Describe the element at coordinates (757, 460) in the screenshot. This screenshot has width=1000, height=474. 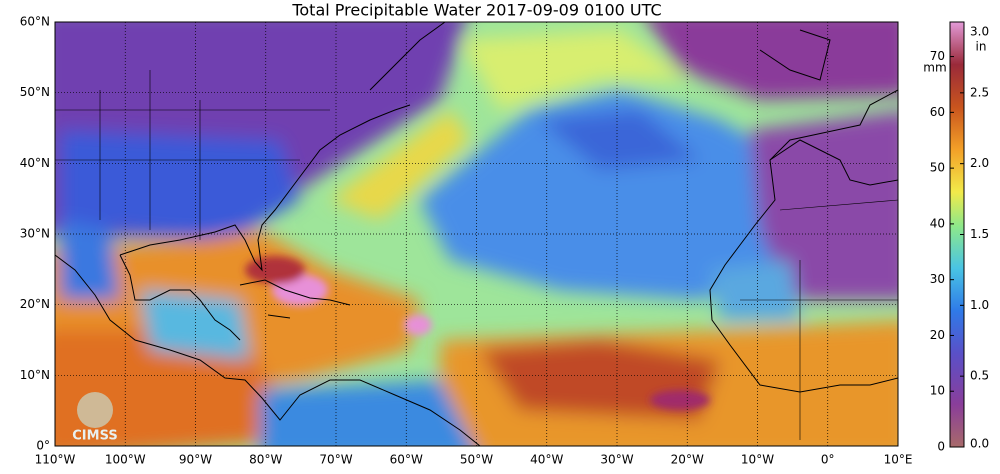
I see `lon-label: 10°W` at that location.